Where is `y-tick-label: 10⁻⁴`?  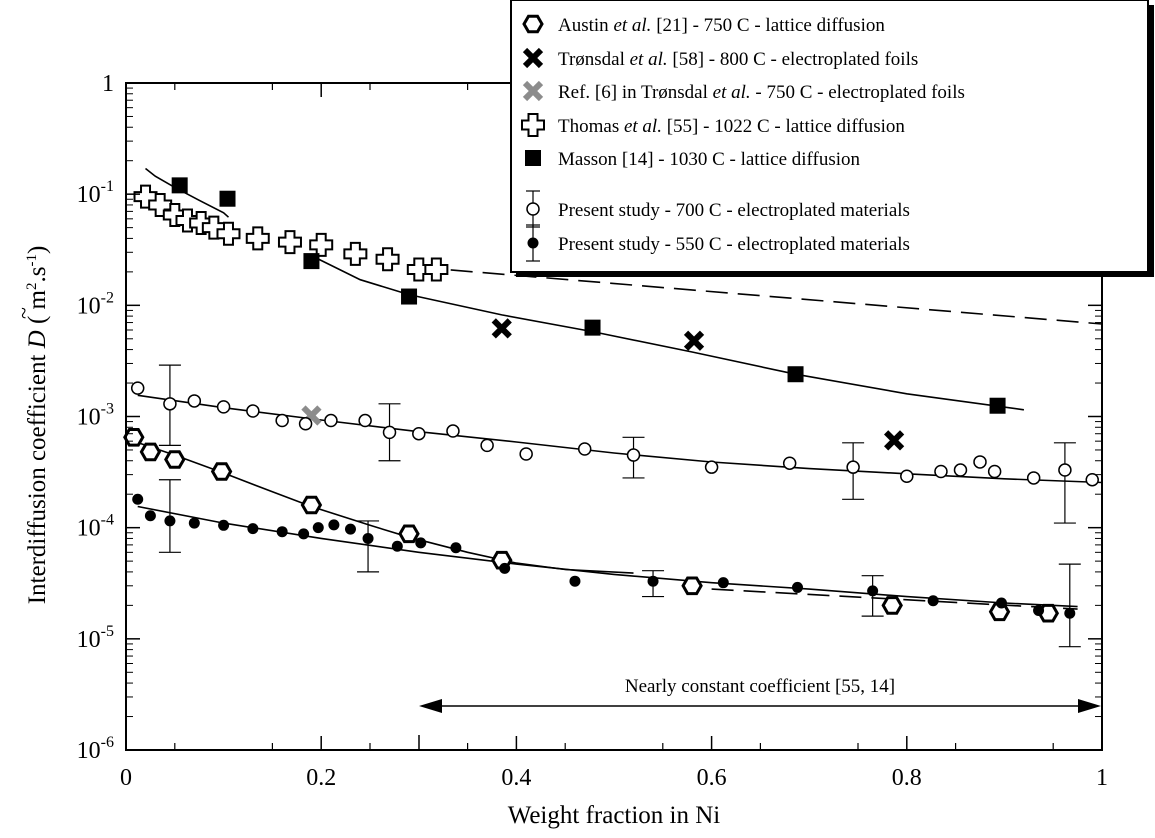 y-tick-label: 10⁻⁴ is located at coordinates (95, 527).